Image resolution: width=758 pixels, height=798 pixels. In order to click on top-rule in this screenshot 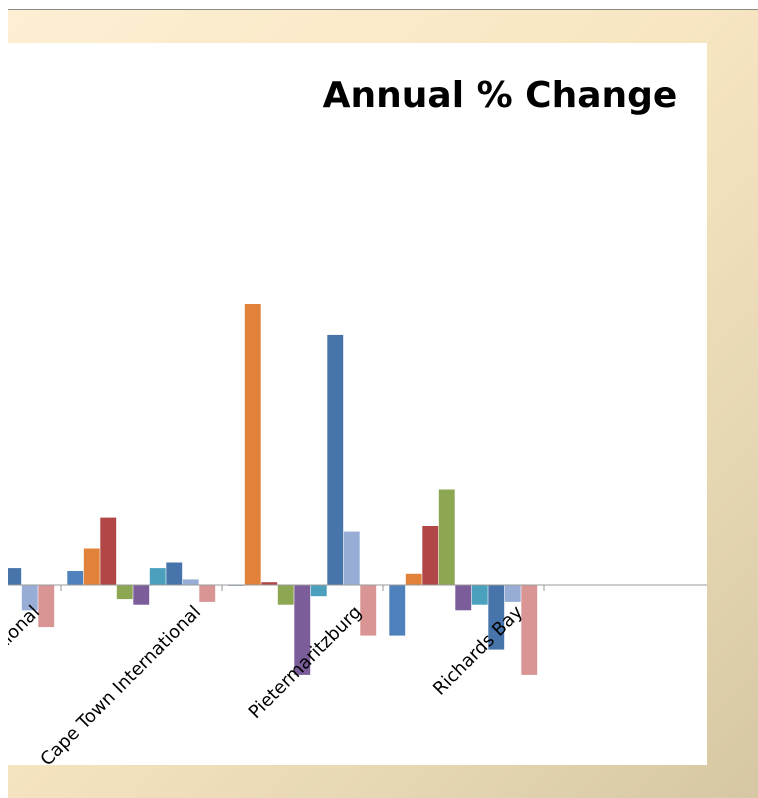, I will do `click(383, 9)`.